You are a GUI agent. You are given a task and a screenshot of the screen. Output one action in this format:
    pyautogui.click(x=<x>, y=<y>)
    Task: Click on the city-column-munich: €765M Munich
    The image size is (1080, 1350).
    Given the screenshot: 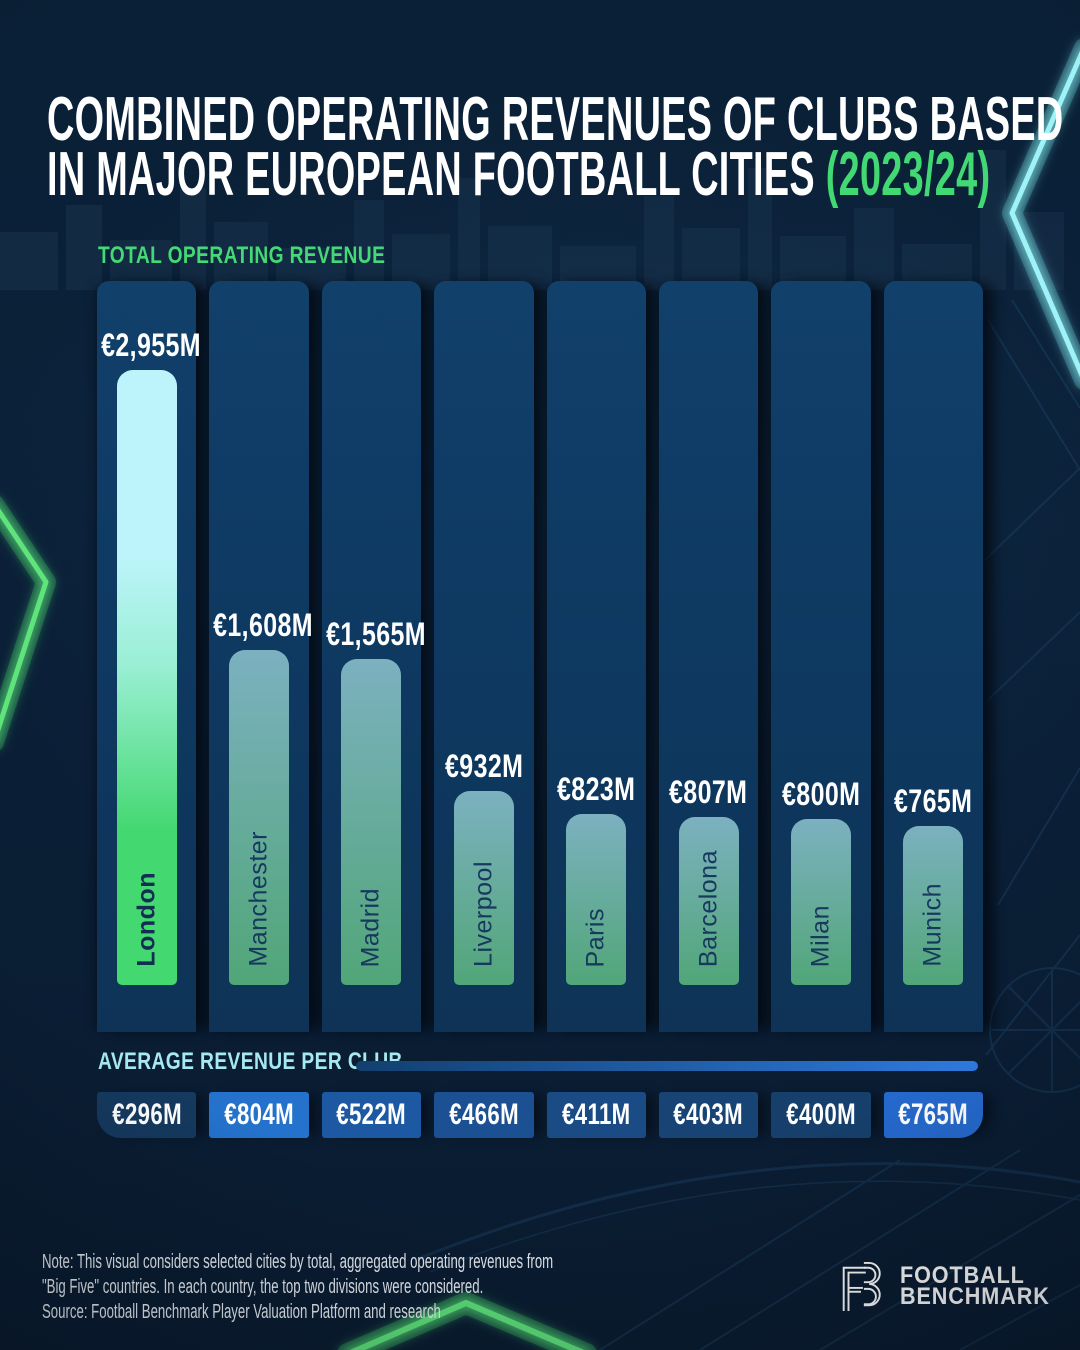 What is the action you would take?
    pyautogui.click(x=933, y=656)
    